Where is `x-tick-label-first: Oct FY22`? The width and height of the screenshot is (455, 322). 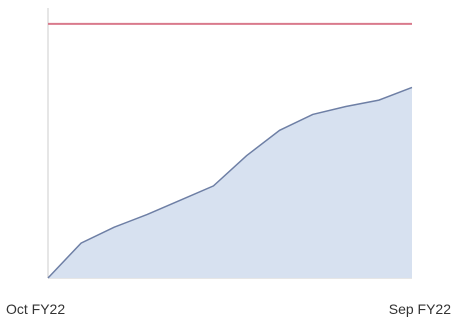
x-tick-label-first: Oct FY22 is located at coordinates (35, 309).